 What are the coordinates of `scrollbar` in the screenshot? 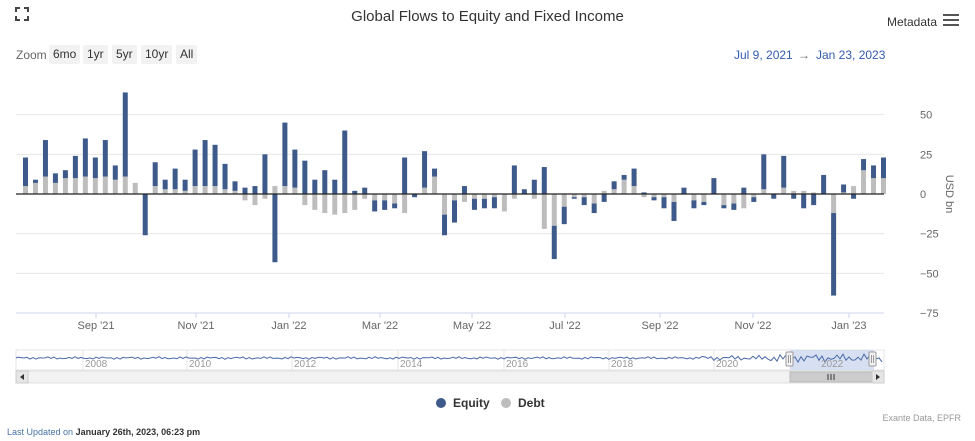 It's located at (450, 377).